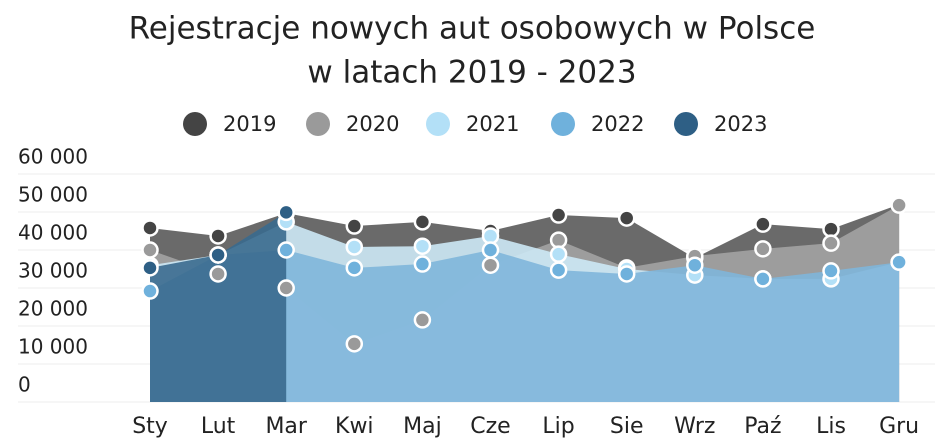 Image resolution: width=944 pixels, height=445 pixels. I want to click on legend-label: 2019, so click(249, 124).